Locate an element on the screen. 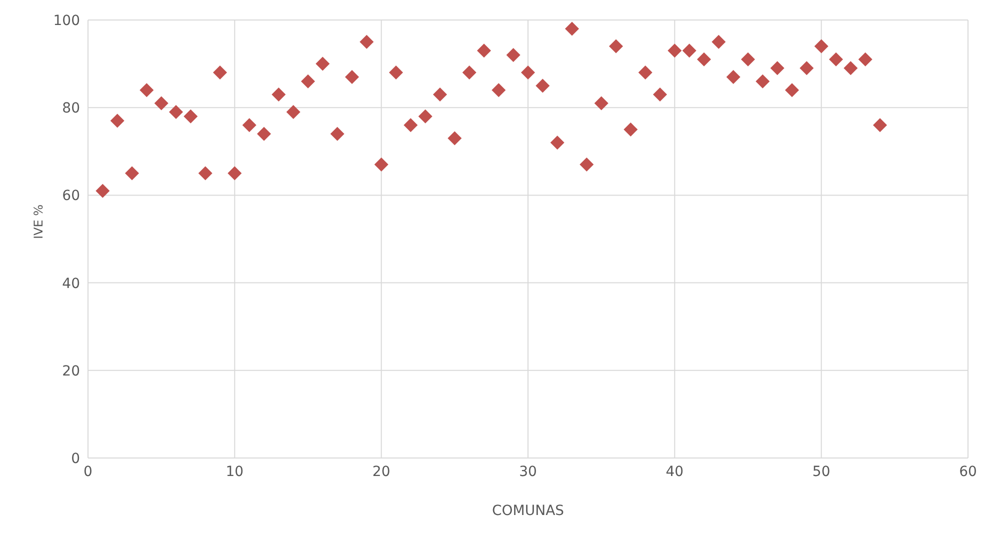  x-axis-title: COMUNAS is located at coordinates (528, 511).